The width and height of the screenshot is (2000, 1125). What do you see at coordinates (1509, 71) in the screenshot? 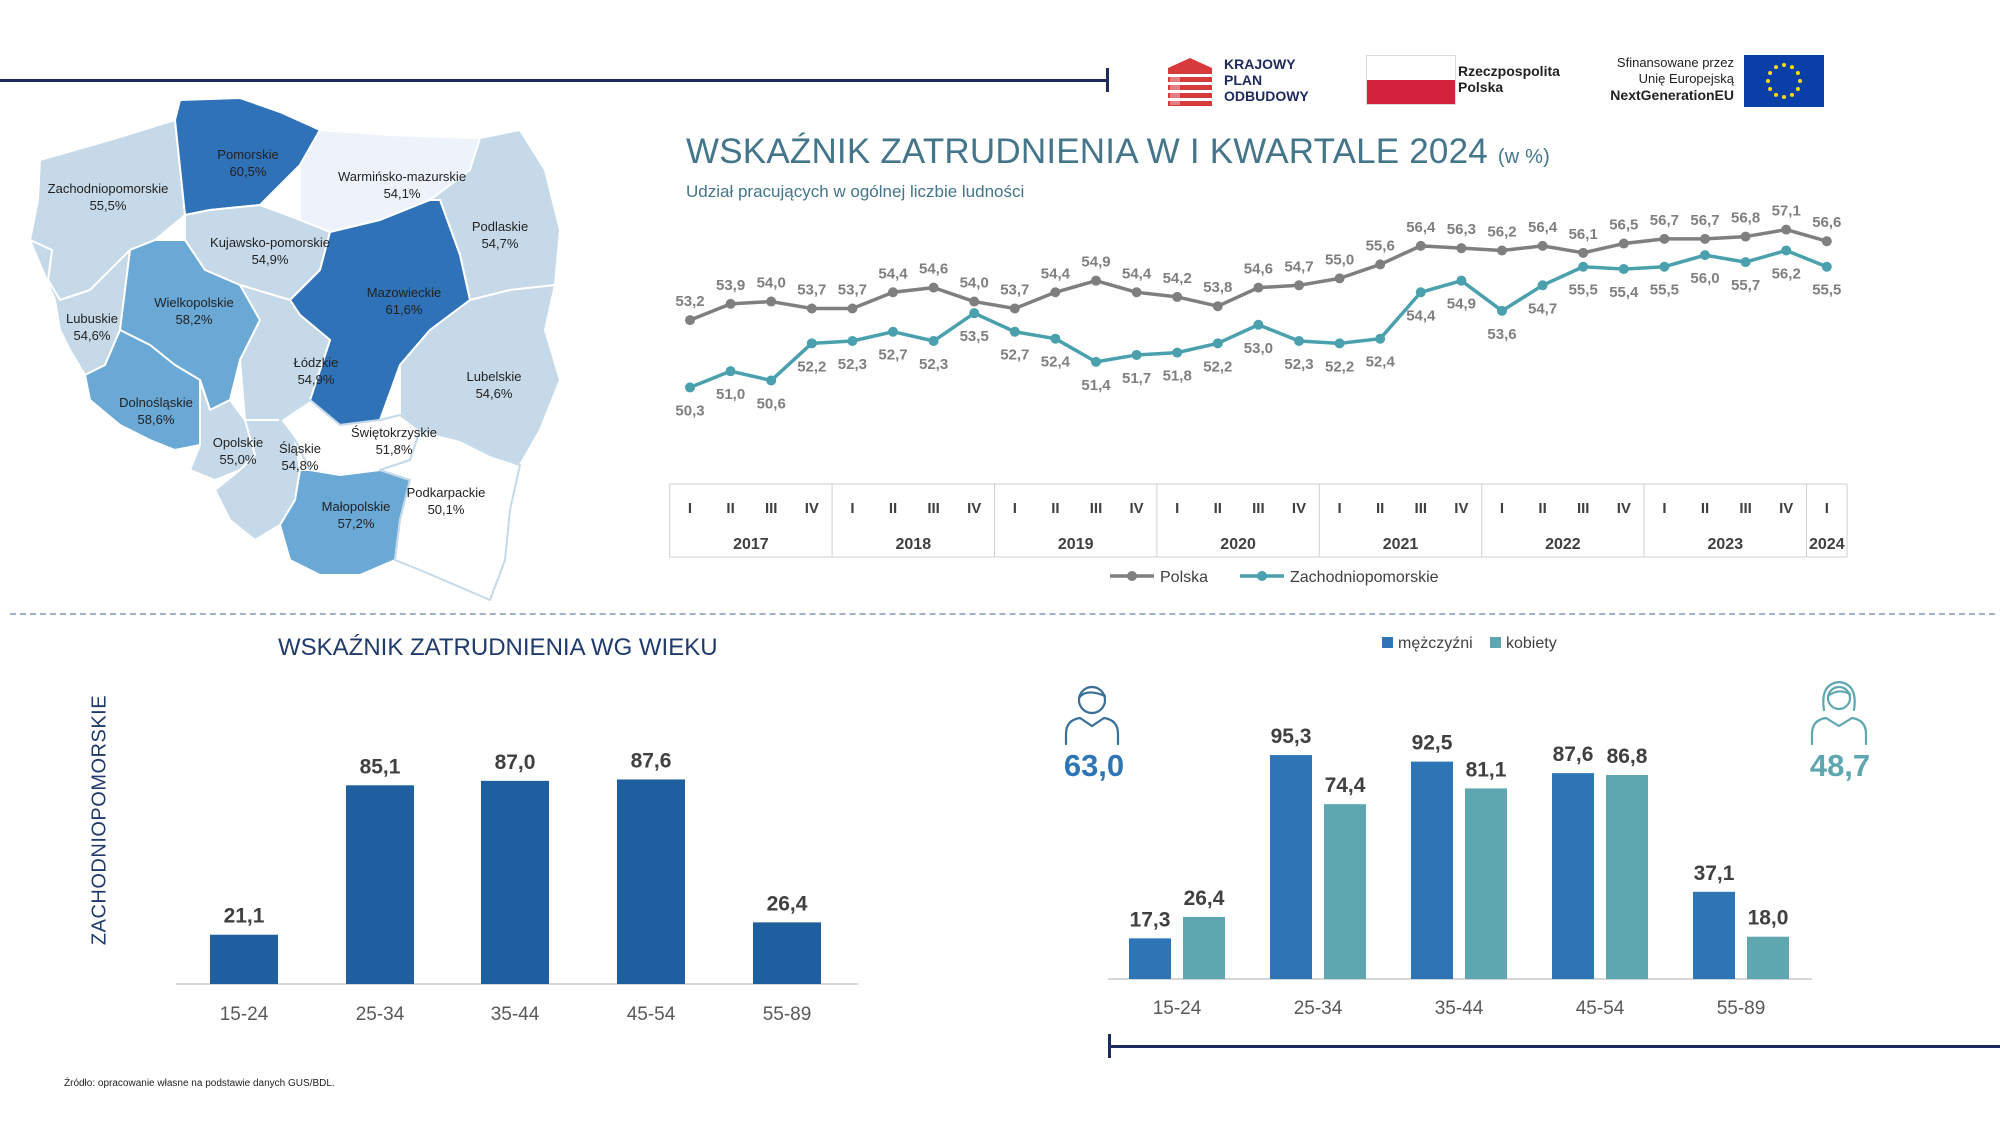
I see `rp-logo-line-1: Rzeczpospolita` at bounding box center [1509, 71].